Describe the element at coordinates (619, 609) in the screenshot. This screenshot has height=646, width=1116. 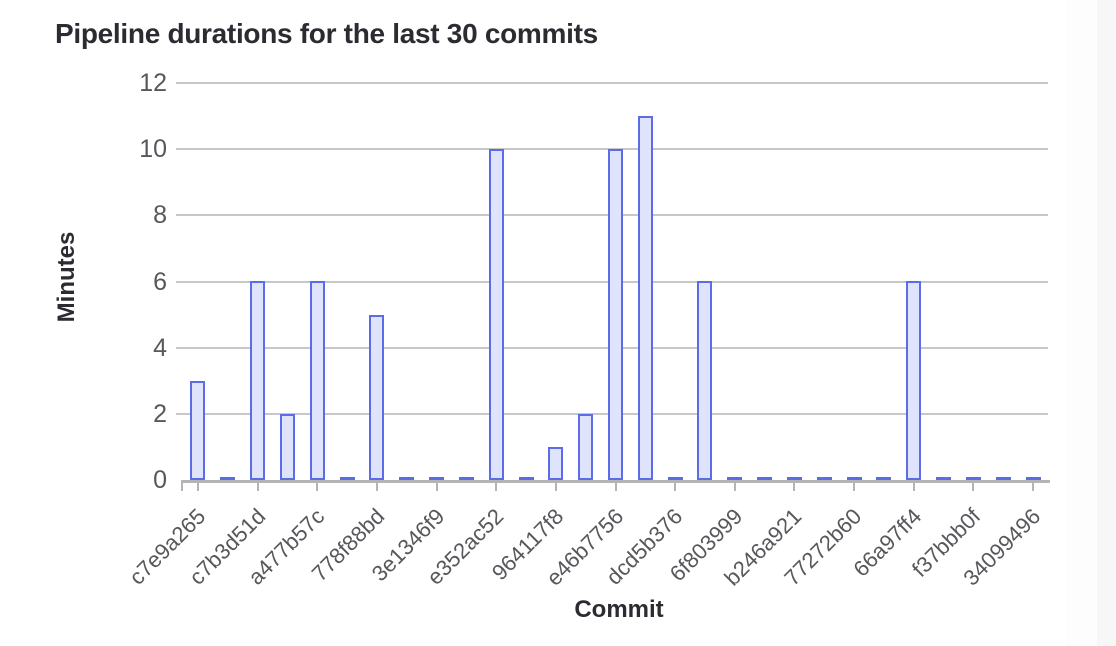
I see `x-axis-title: Commit` at that location.